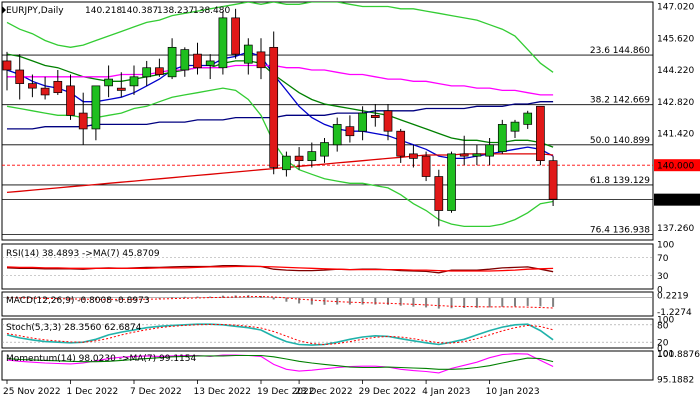  Describe the element at coordinates (280, 37) in the screenshot. I see `price-overlay-line` at that location.